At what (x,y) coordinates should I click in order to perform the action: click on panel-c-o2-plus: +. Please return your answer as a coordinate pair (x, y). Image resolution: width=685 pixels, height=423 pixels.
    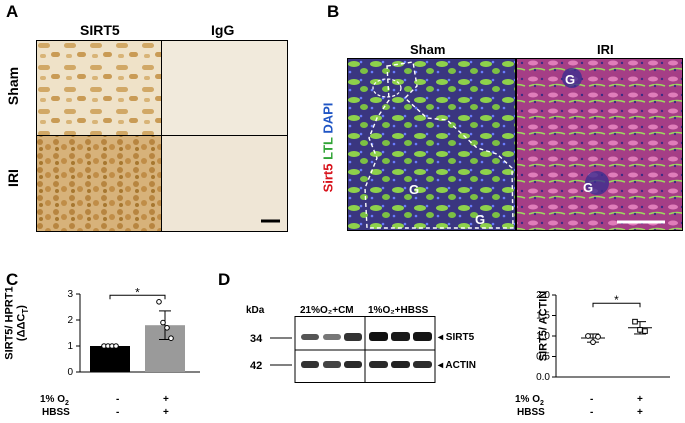
    Looking at the image, I should click on (166, 399).